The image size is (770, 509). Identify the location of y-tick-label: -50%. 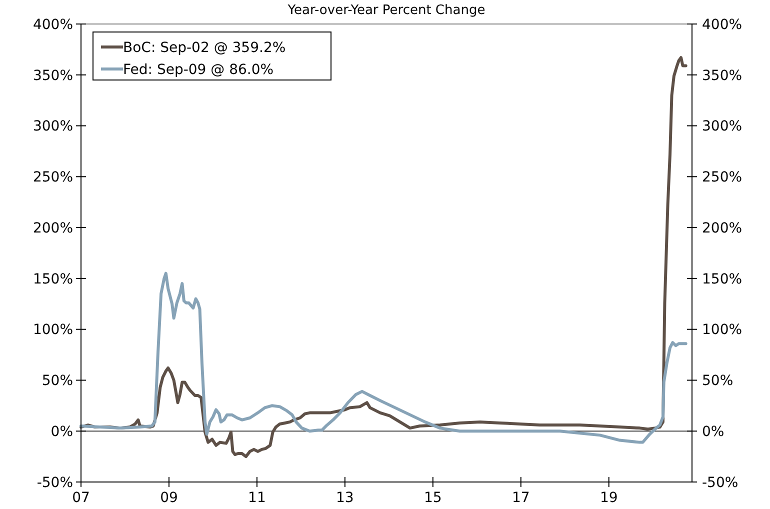
(54, 482).